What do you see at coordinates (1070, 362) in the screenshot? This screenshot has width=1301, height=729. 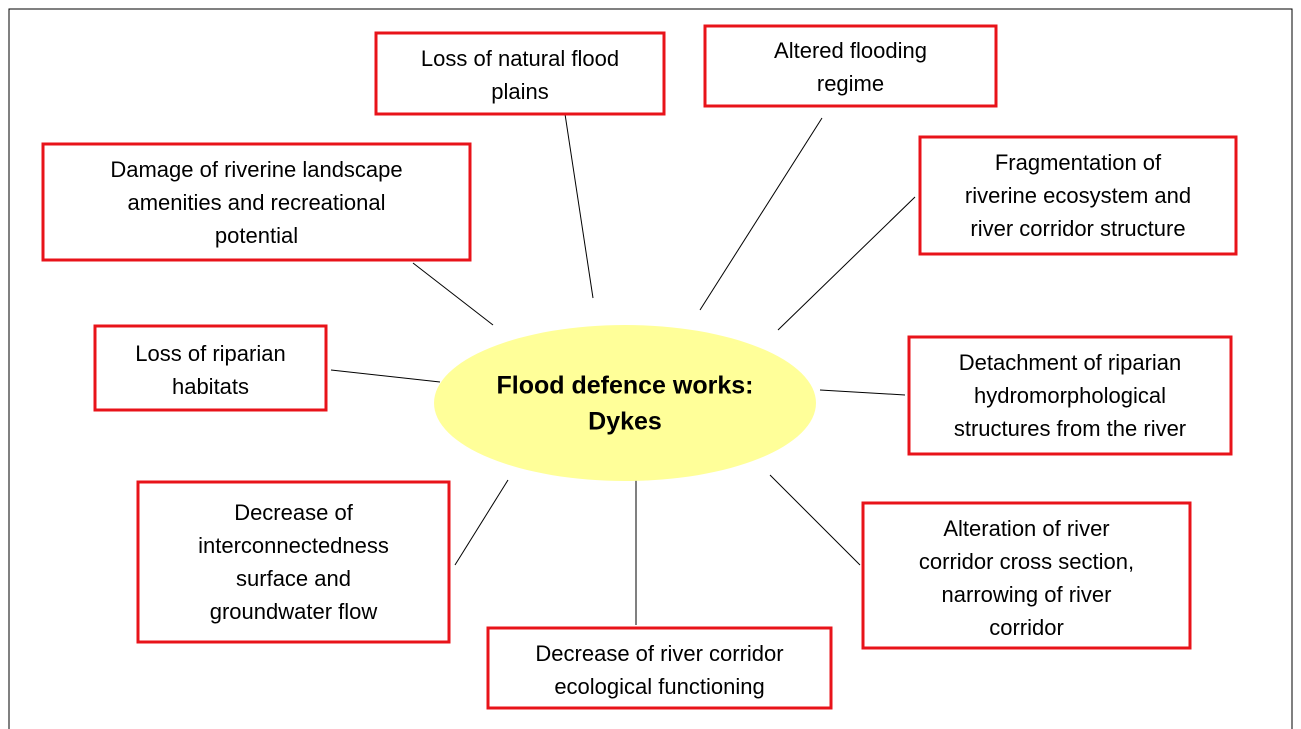 I see `node-label: Detachment of riparian` at bounding box center [1070, 362].